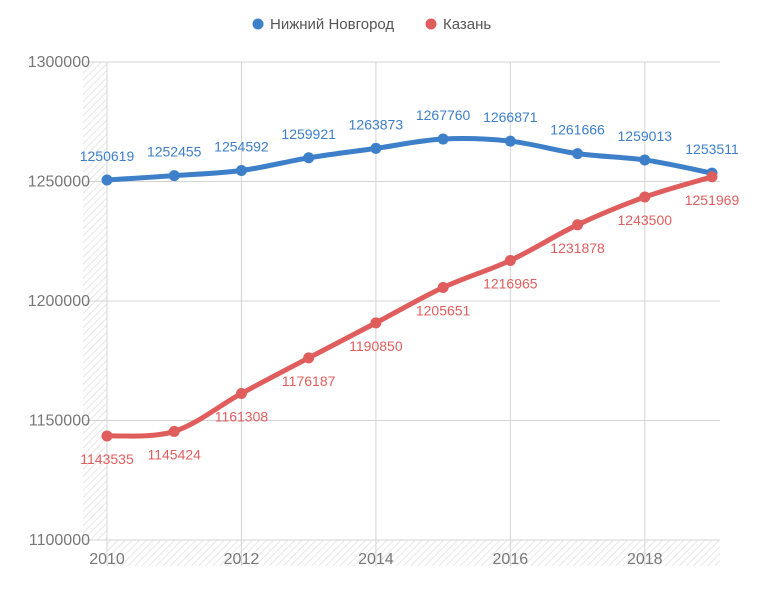 This screenshot has width=774, height=603. What do you see at coordinates (376, 346) in the screenshot?
I see `data-label-kazan: 1190850` at bounding box center [376, 346].